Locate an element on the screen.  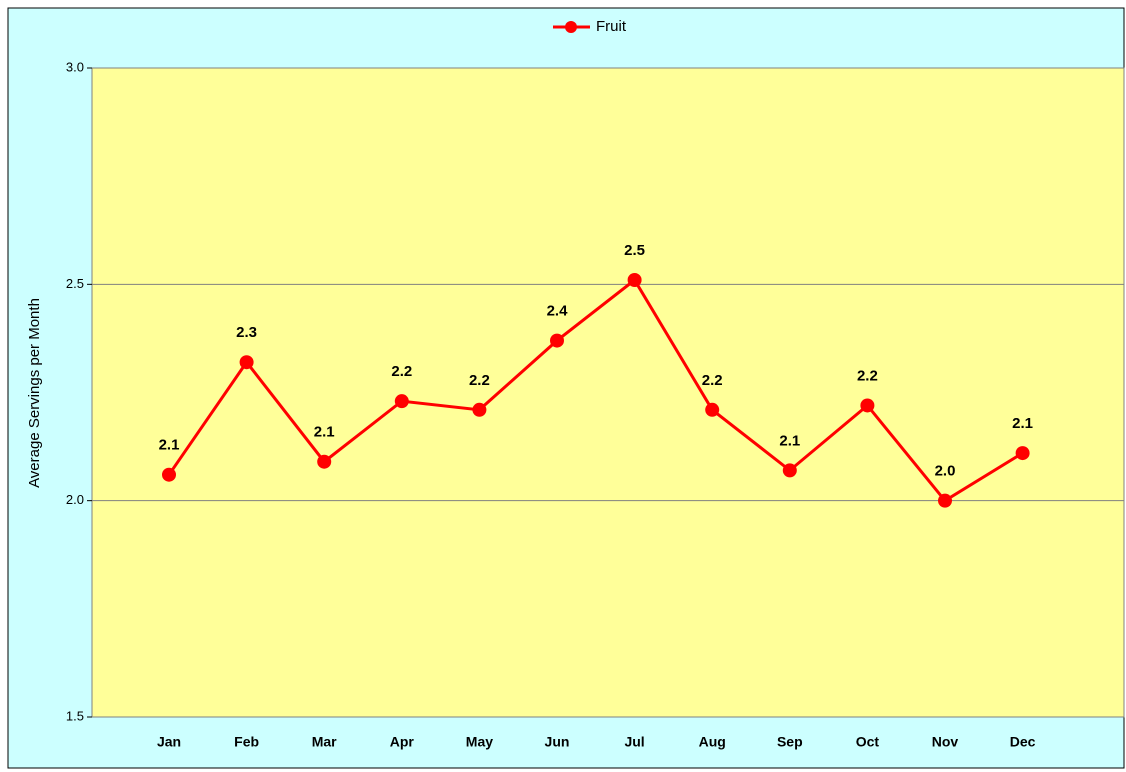
data-label: 2.4 is located at coordinates (558, 311).